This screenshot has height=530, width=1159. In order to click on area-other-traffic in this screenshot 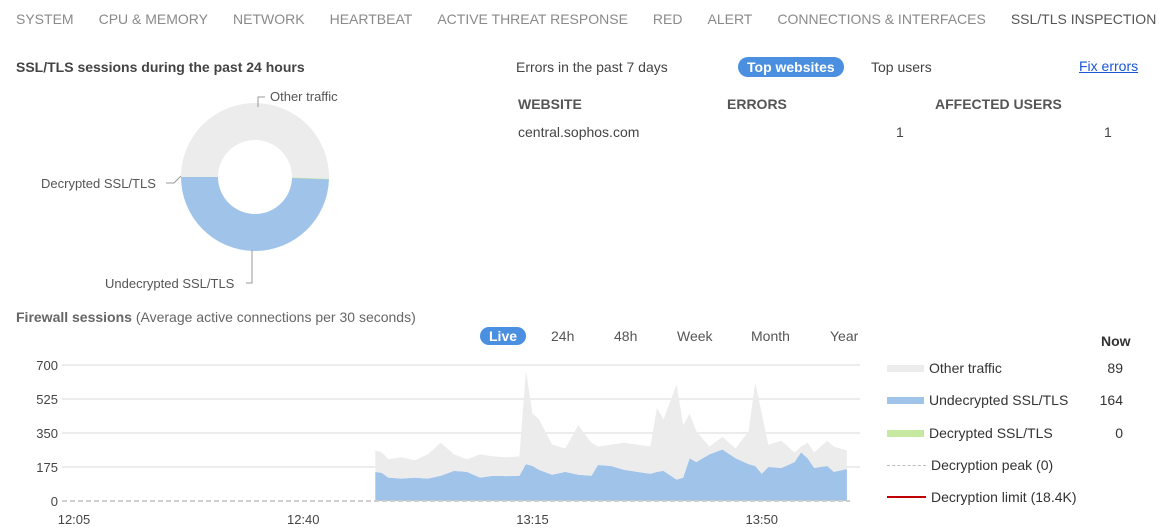, I will do `click(611, 425)`.